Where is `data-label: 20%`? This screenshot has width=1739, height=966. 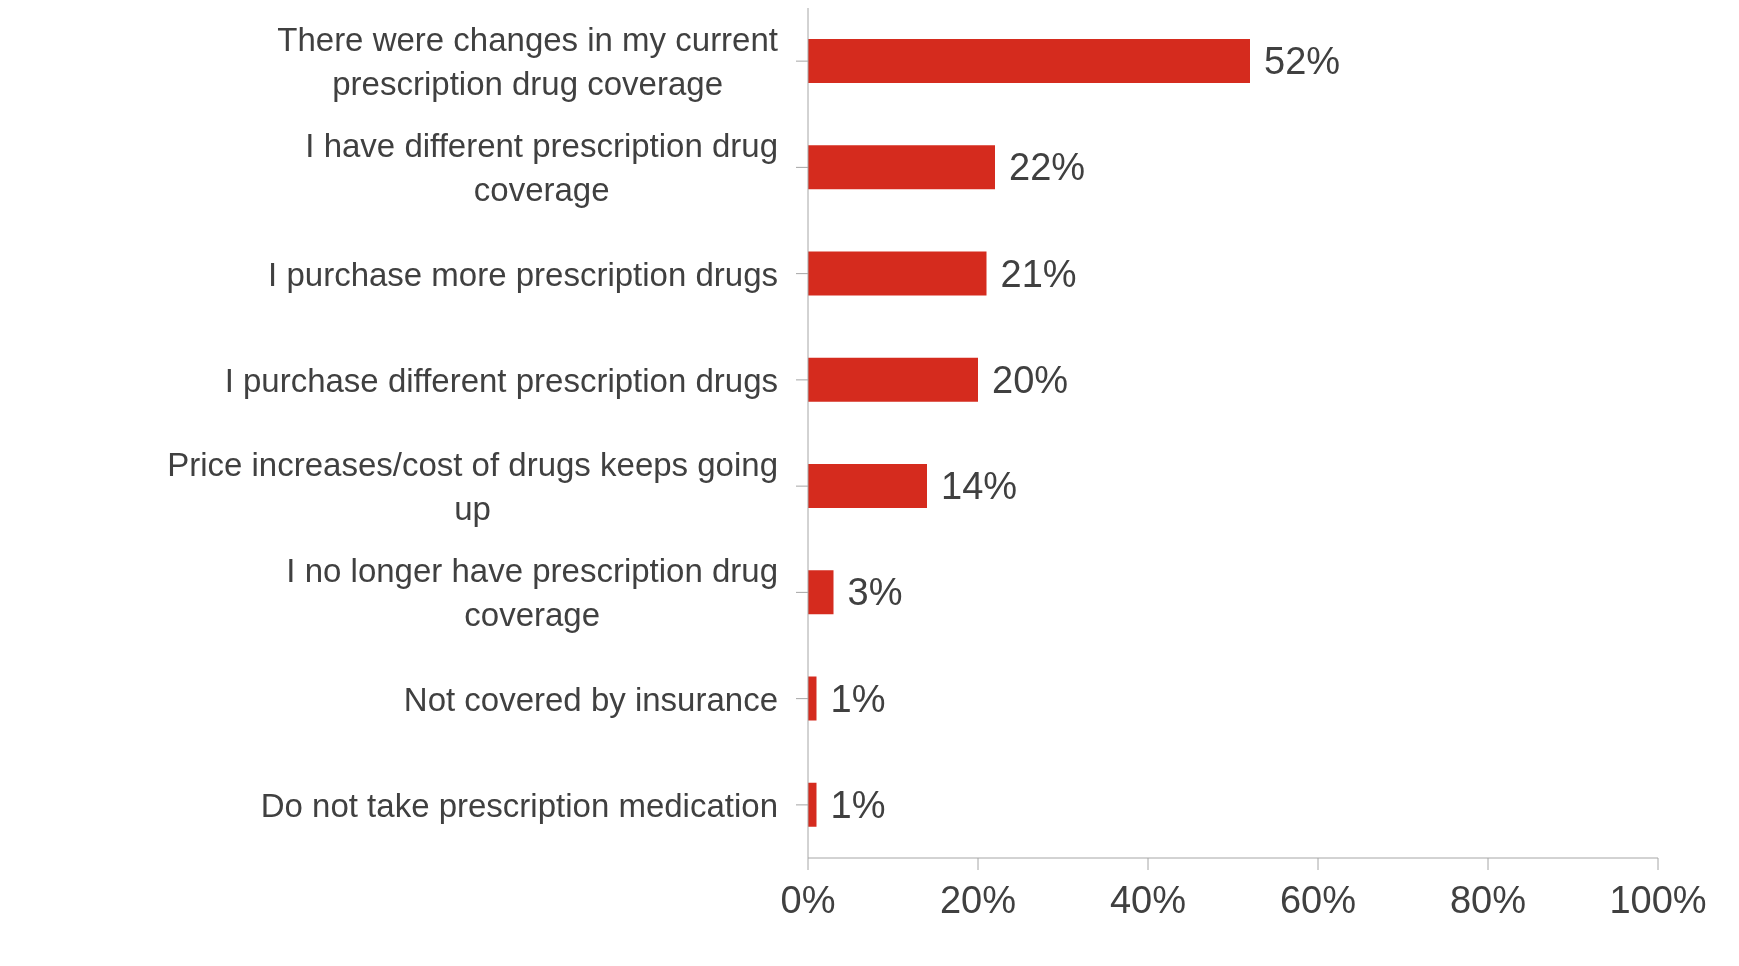 data-label: 20% is located at coordinates (1030, 379).